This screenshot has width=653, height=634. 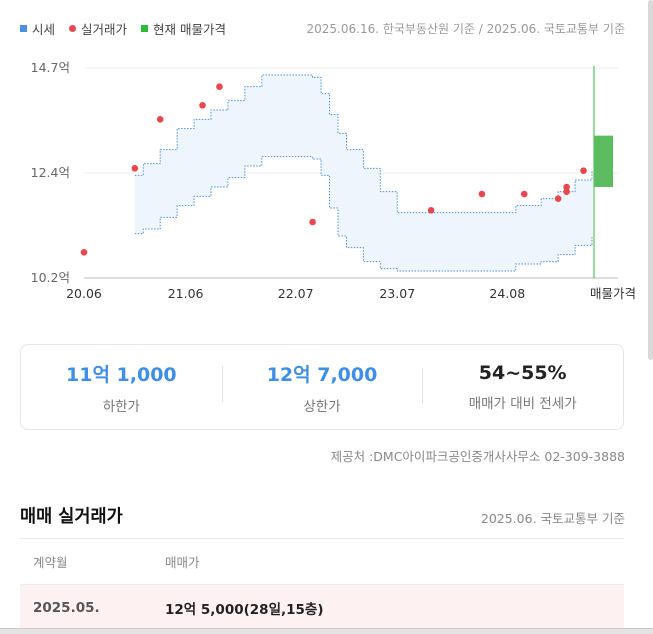 I want to click on table-row: 2025.05. 12억 5,000(28일,15층), so click(x=322, y=608).